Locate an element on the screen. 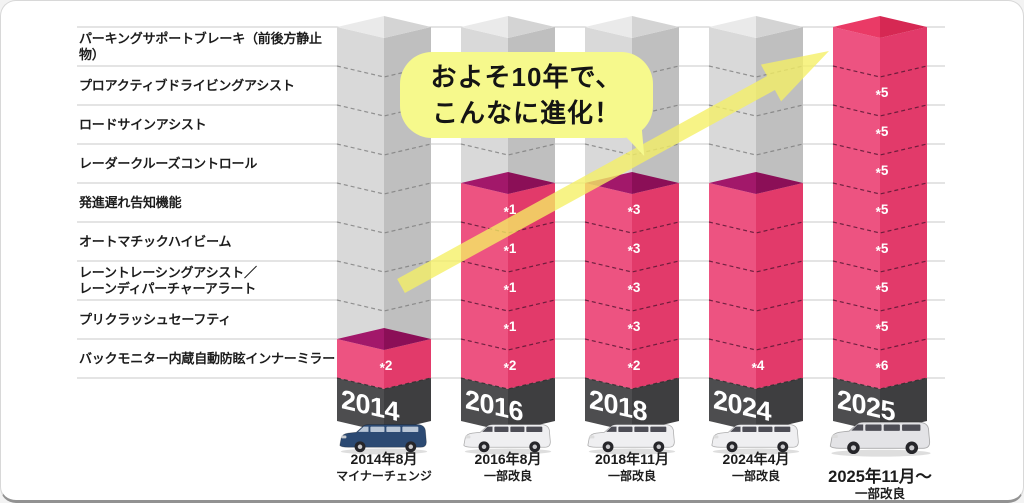 The width and height of the screenshot is (1024, 503). pink-column-2014 is located at coordinates (384, 358).